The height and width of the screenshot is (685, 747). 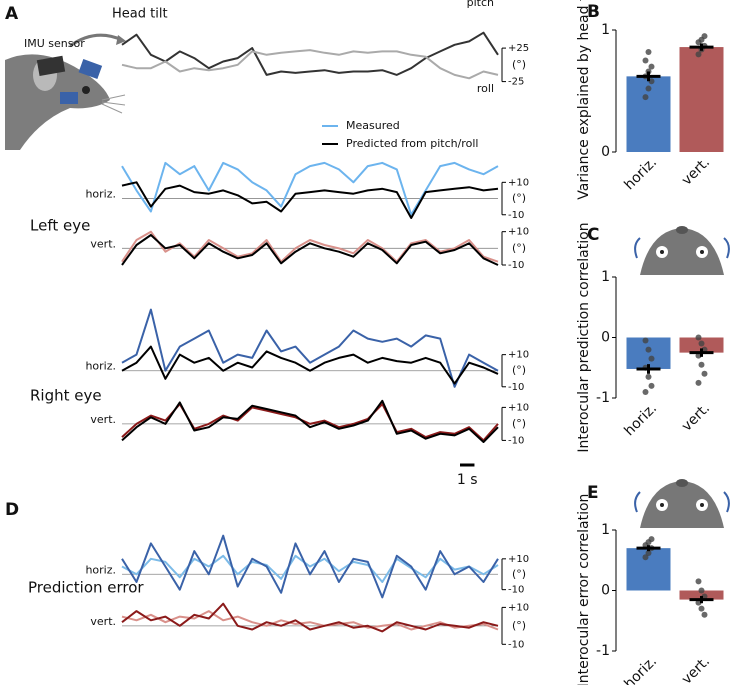 I want to click on panel-letter: B, so click(x=593, y=12).